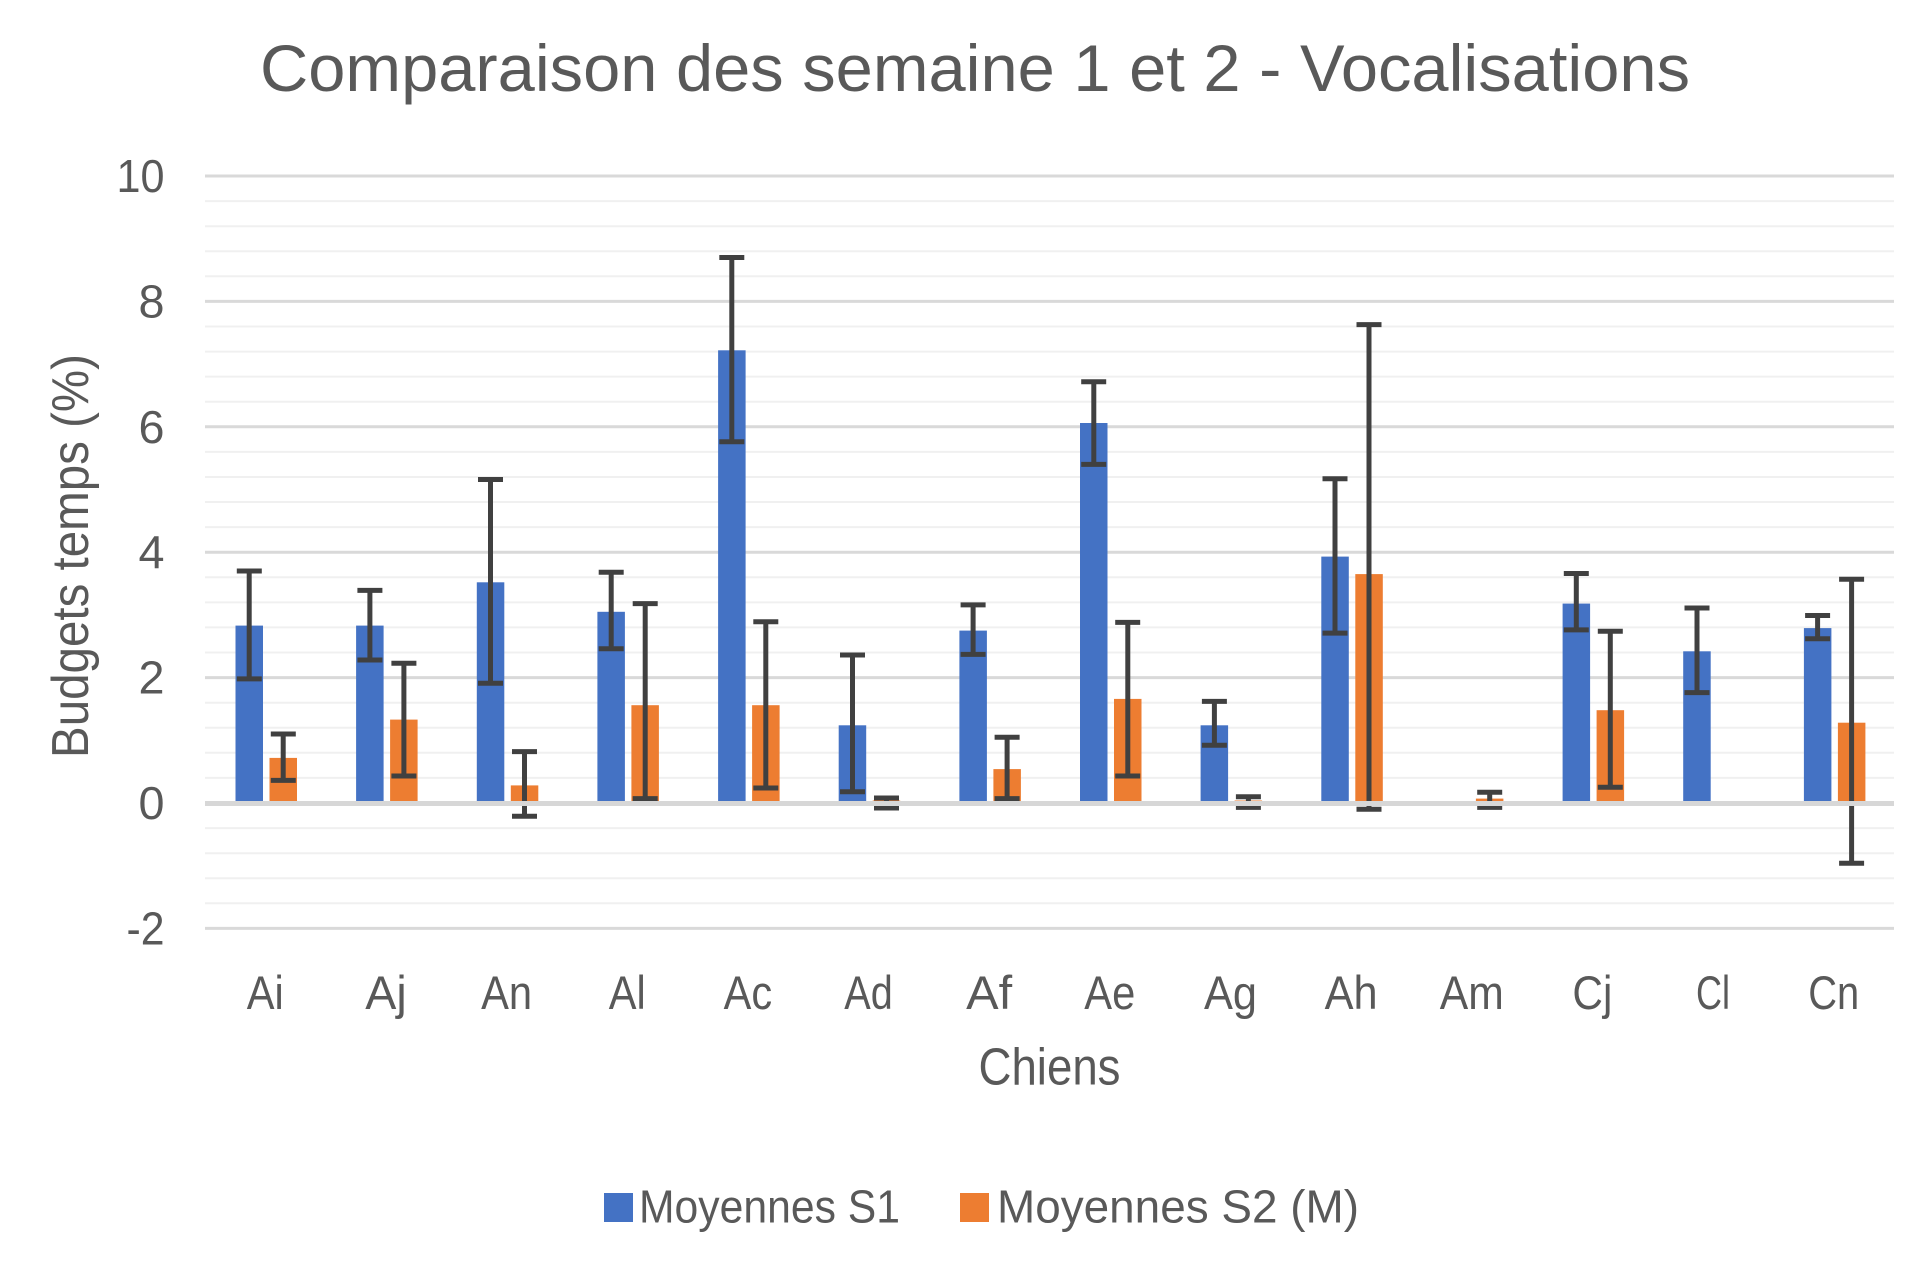  Describe the element at coordinates (627, 992) in the screenshot. I see `svg-text: Al` at that location.